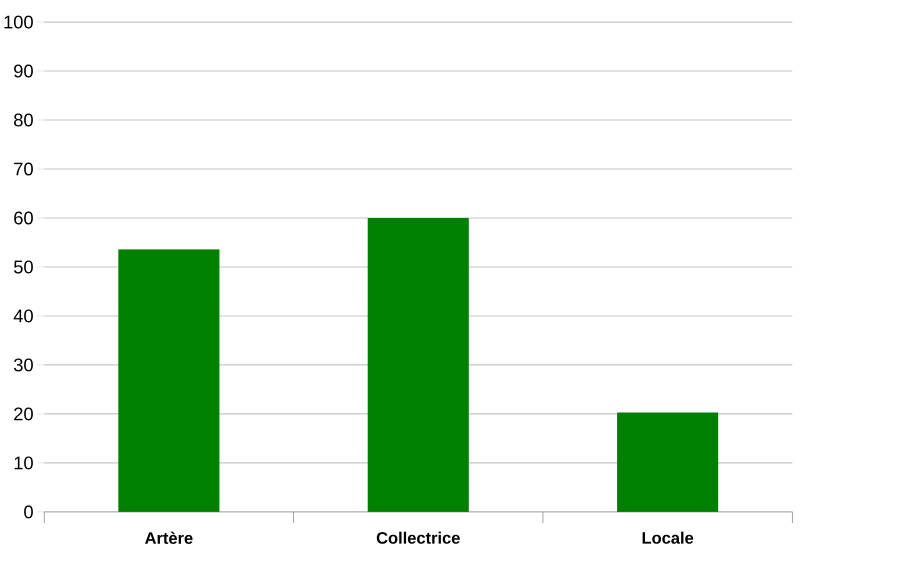  Describe the element at coordinates (668, 537) in the screenshot. I see `x-tick-label: Locale` at that location.